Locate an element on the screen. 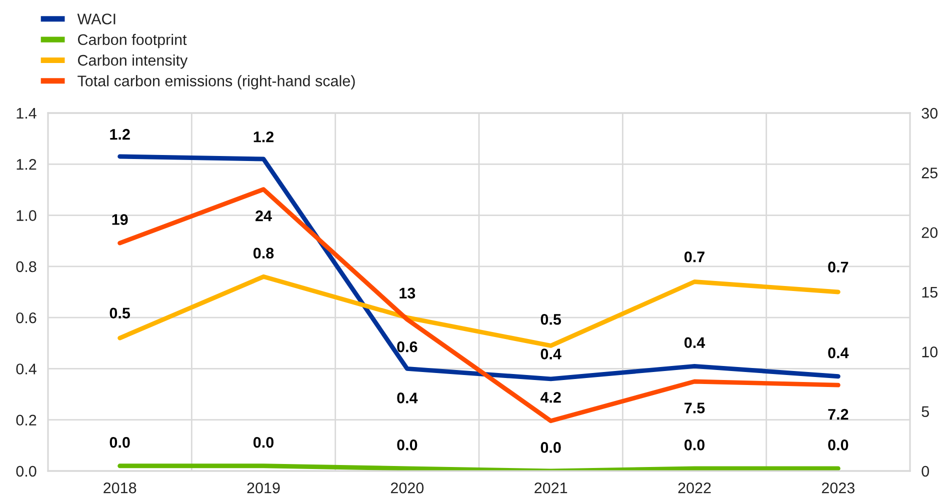 This screenshot has width=941, height=497. x-tick-label: 2018 is located at coordinates (120, 488).